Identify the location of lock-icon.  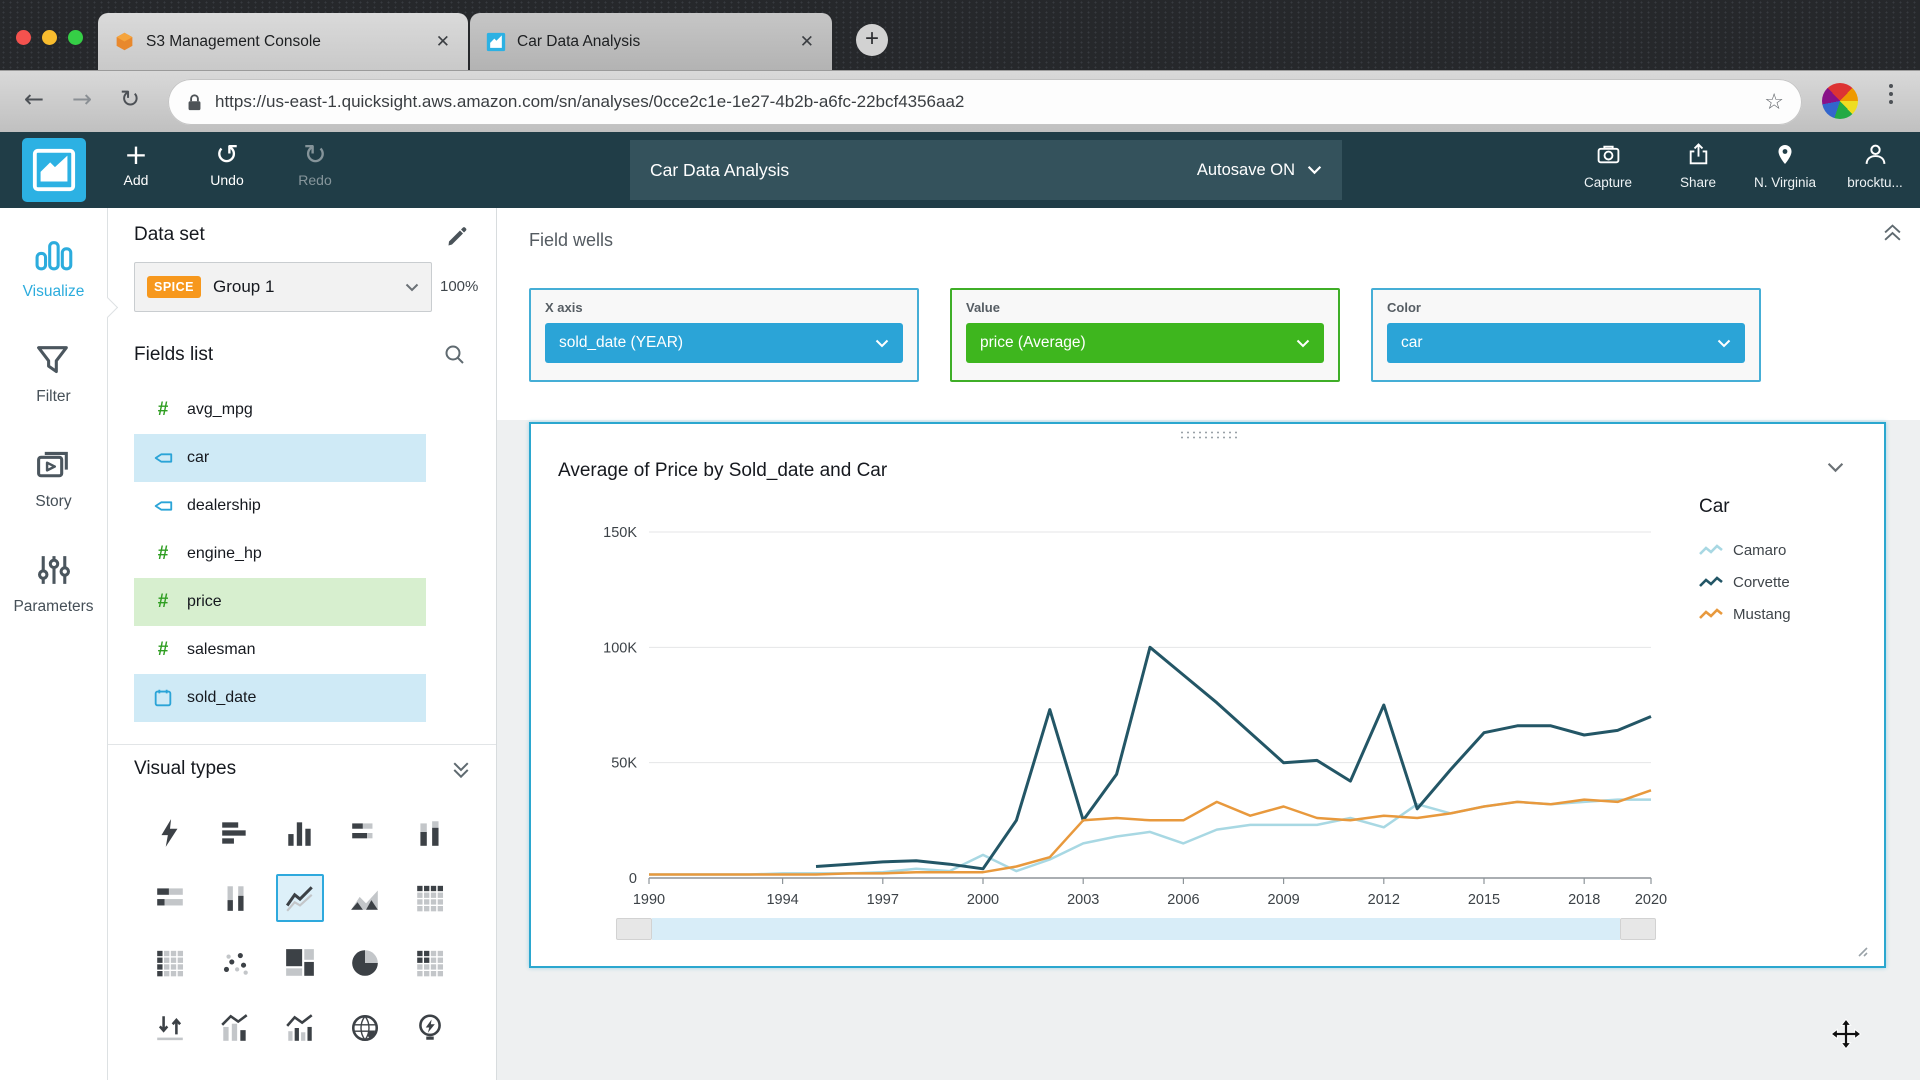
(194, 101).